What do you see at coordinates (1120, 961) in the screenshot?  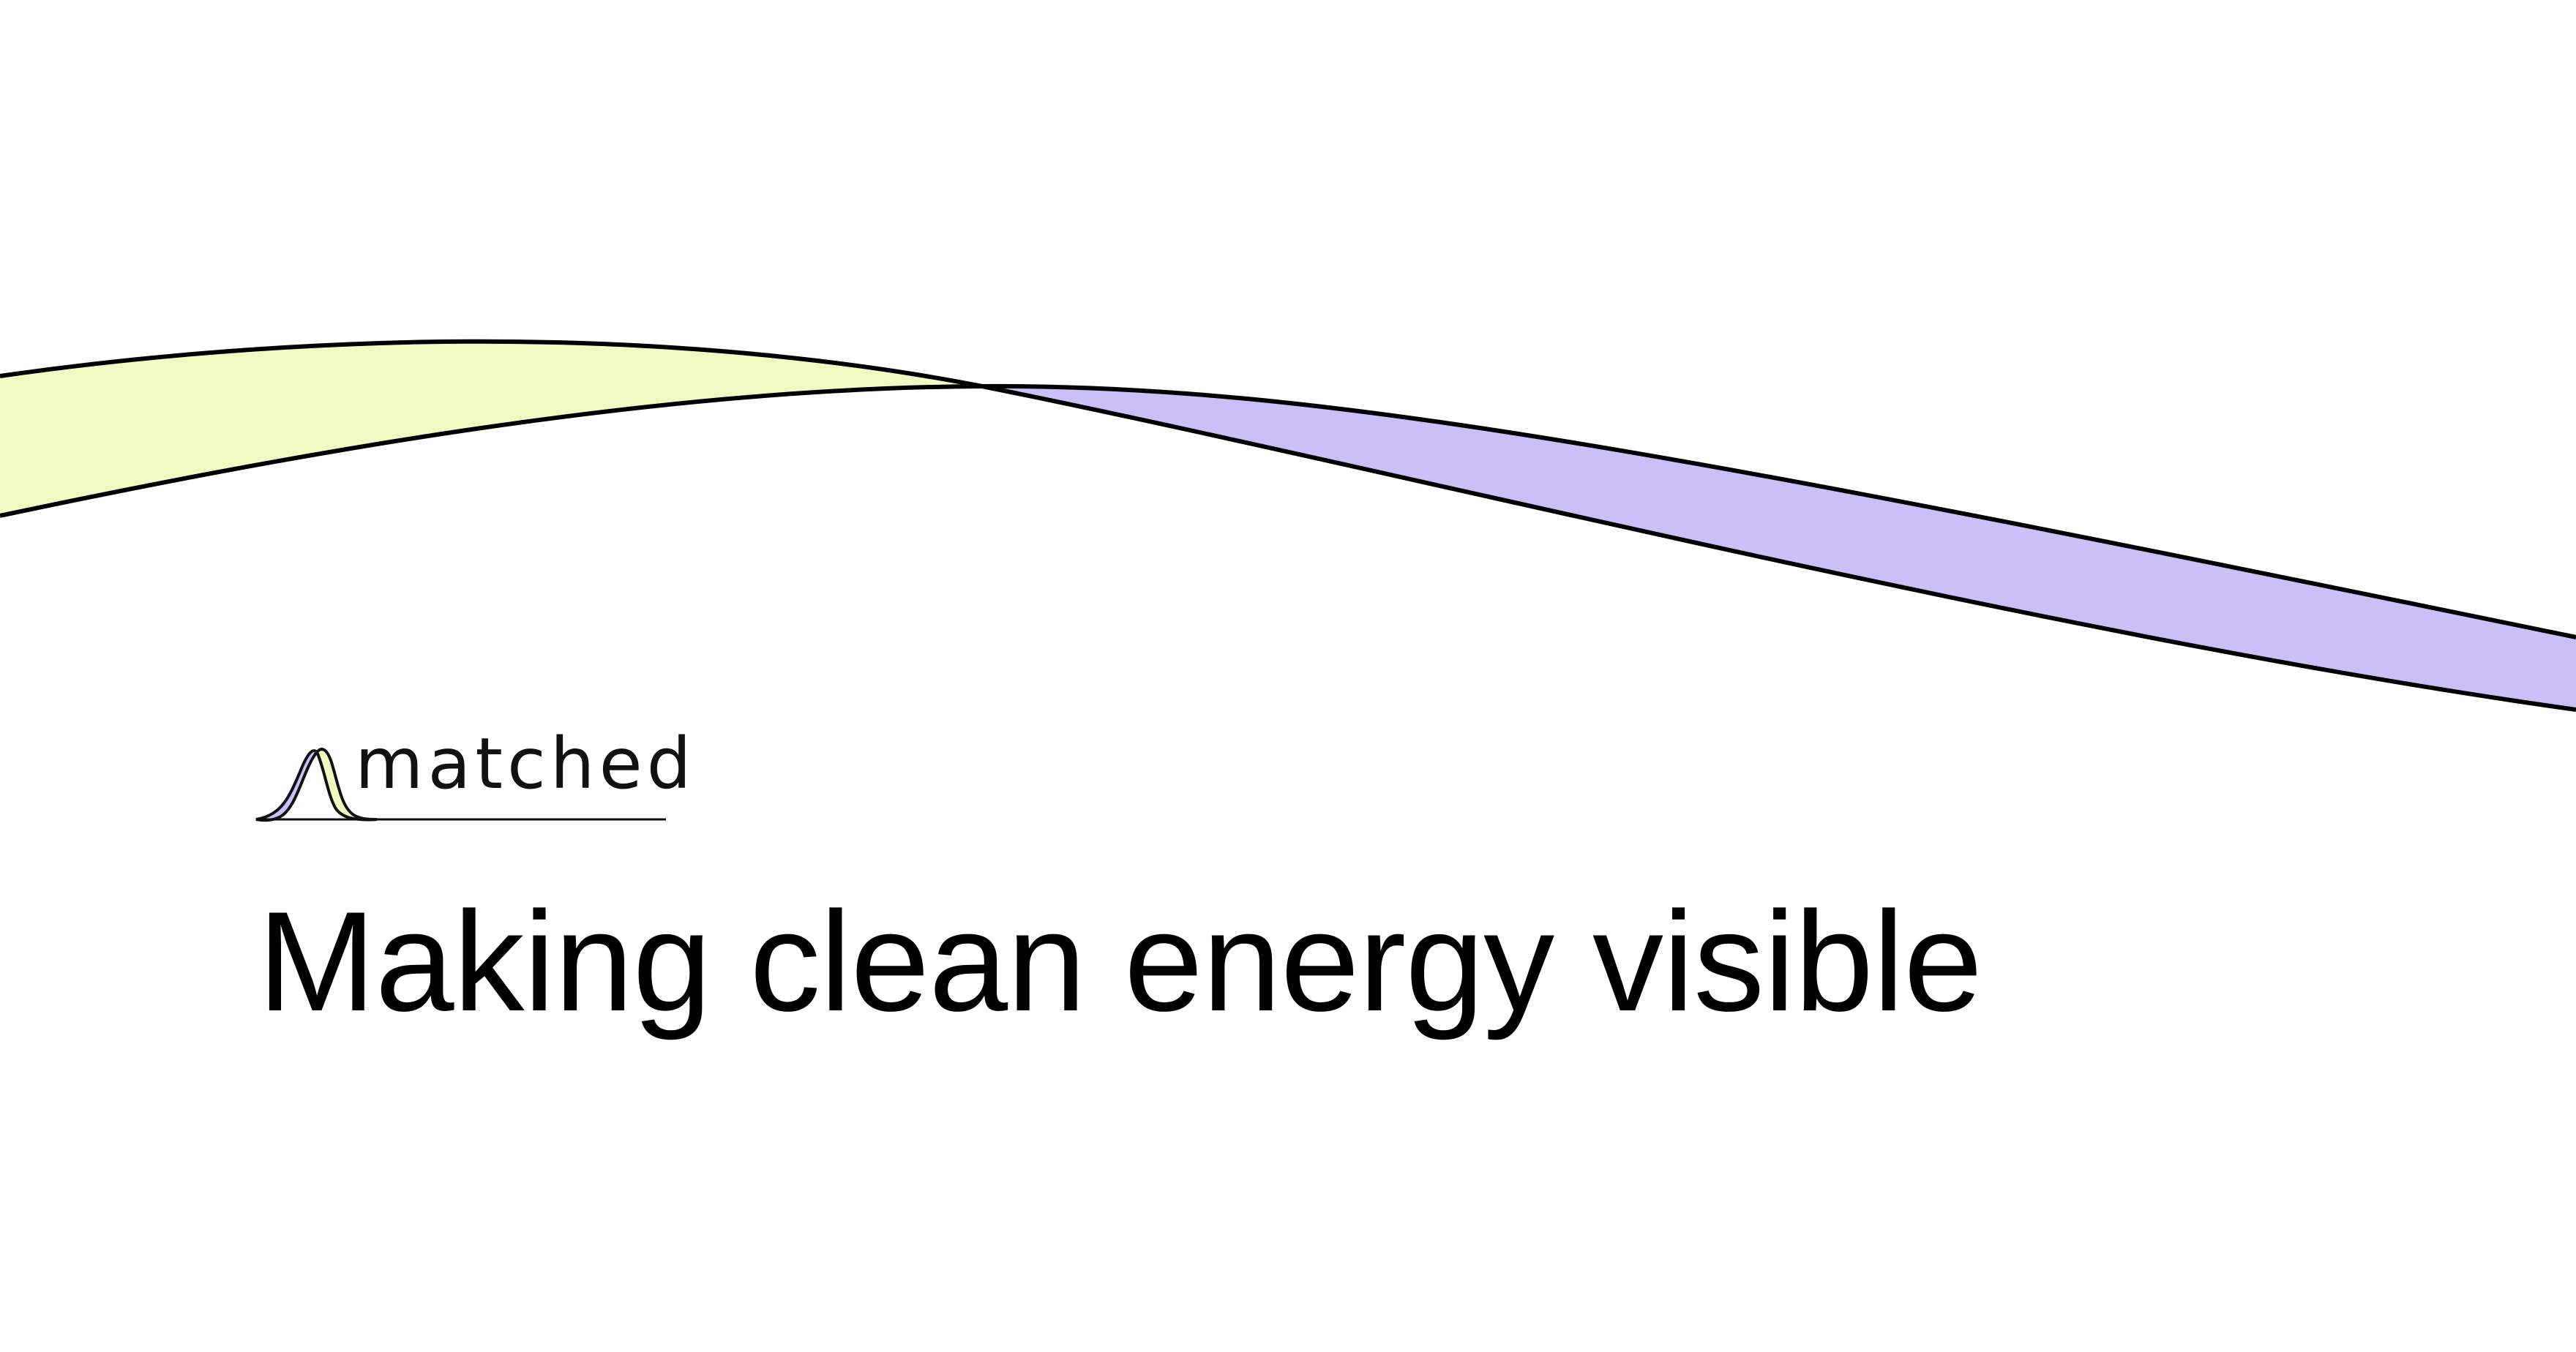 I see `hero-headline: Making clean energy visible` at bounding box center [1120, 961].